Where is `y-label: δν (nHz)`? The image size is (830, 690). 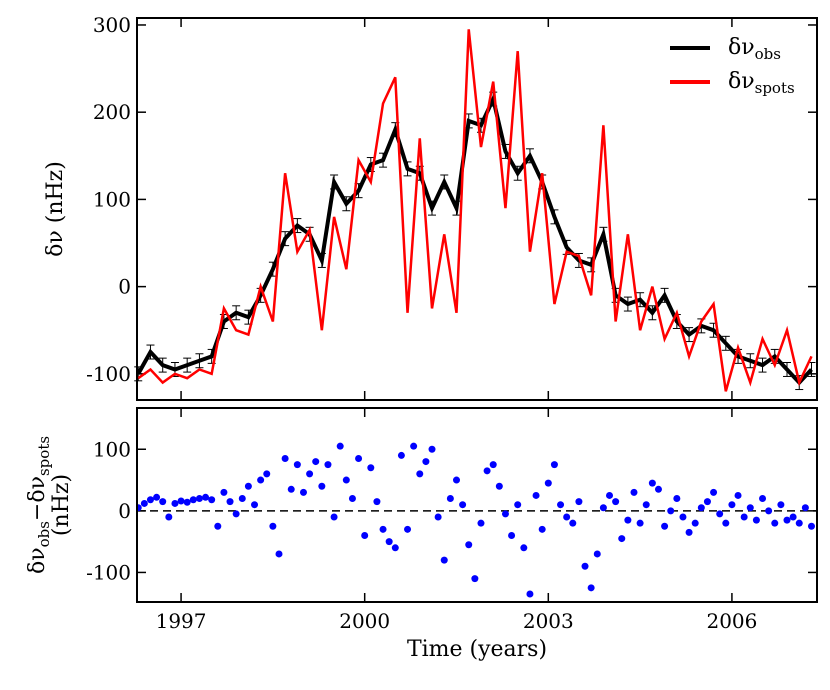
y-label: δν (nHz) is located at coordinates (55, 209).